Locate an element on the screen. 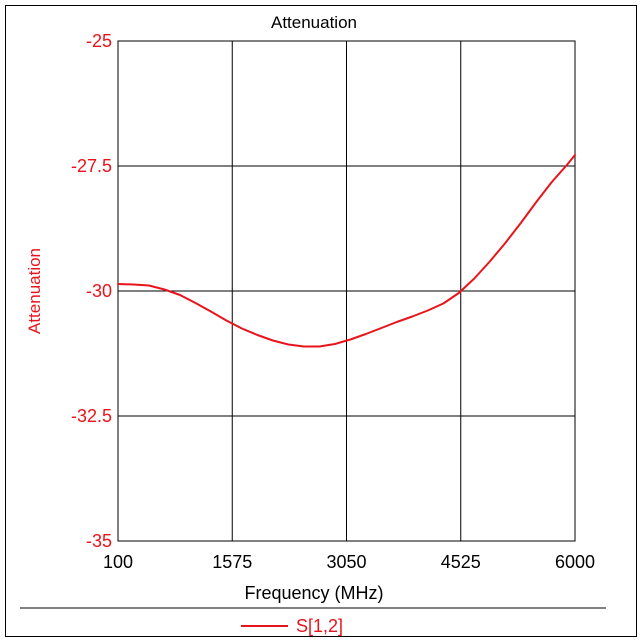 This screenshot has width=644, height=644. y-axis-label: Attenuation is located at coordinates (34, 291).